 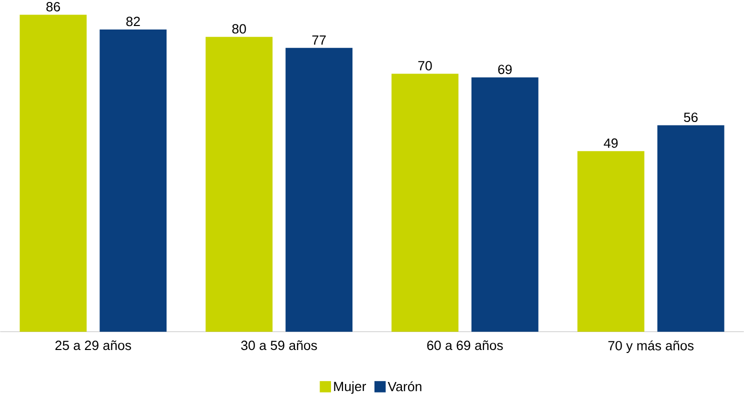 What do you see at coordinates (350, 387) in the screenshot?
I see `legend-label: Mujer` at bounding box center [350, 387].